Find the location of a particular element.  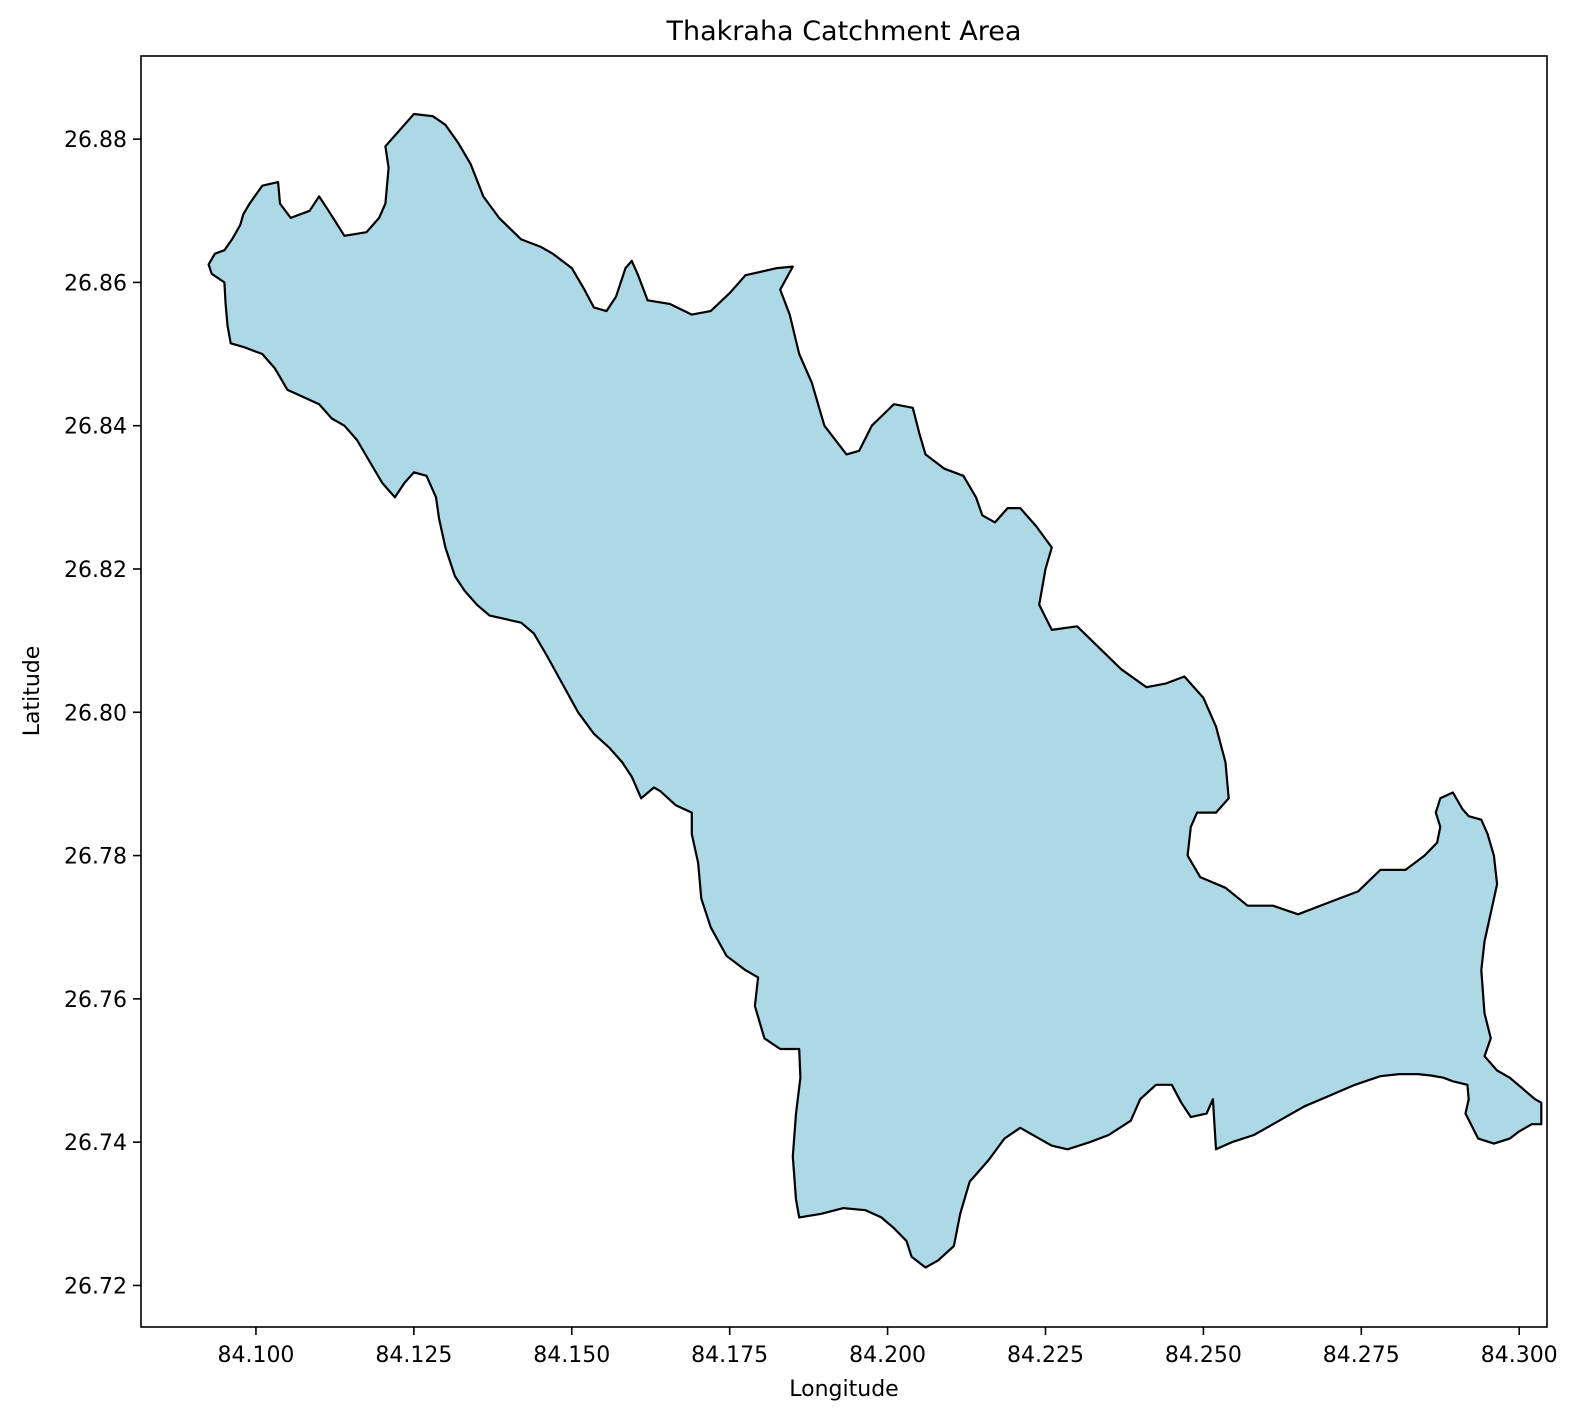

y-tick-label: 26.86 is located at coordinates (95, 283).